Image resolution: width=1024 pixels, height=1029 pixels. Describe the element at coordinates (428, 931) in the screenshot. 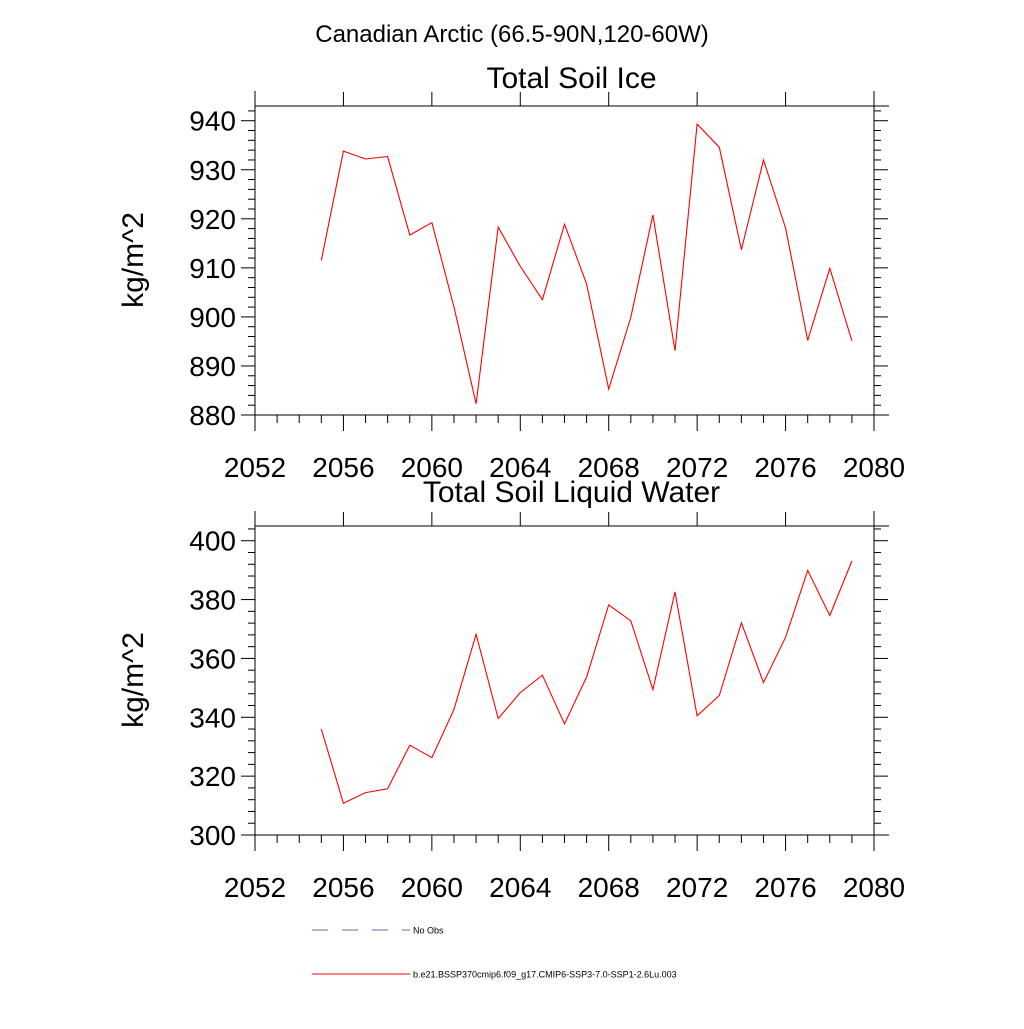

I see `legend-label-no-obs: No Obs` at that location.